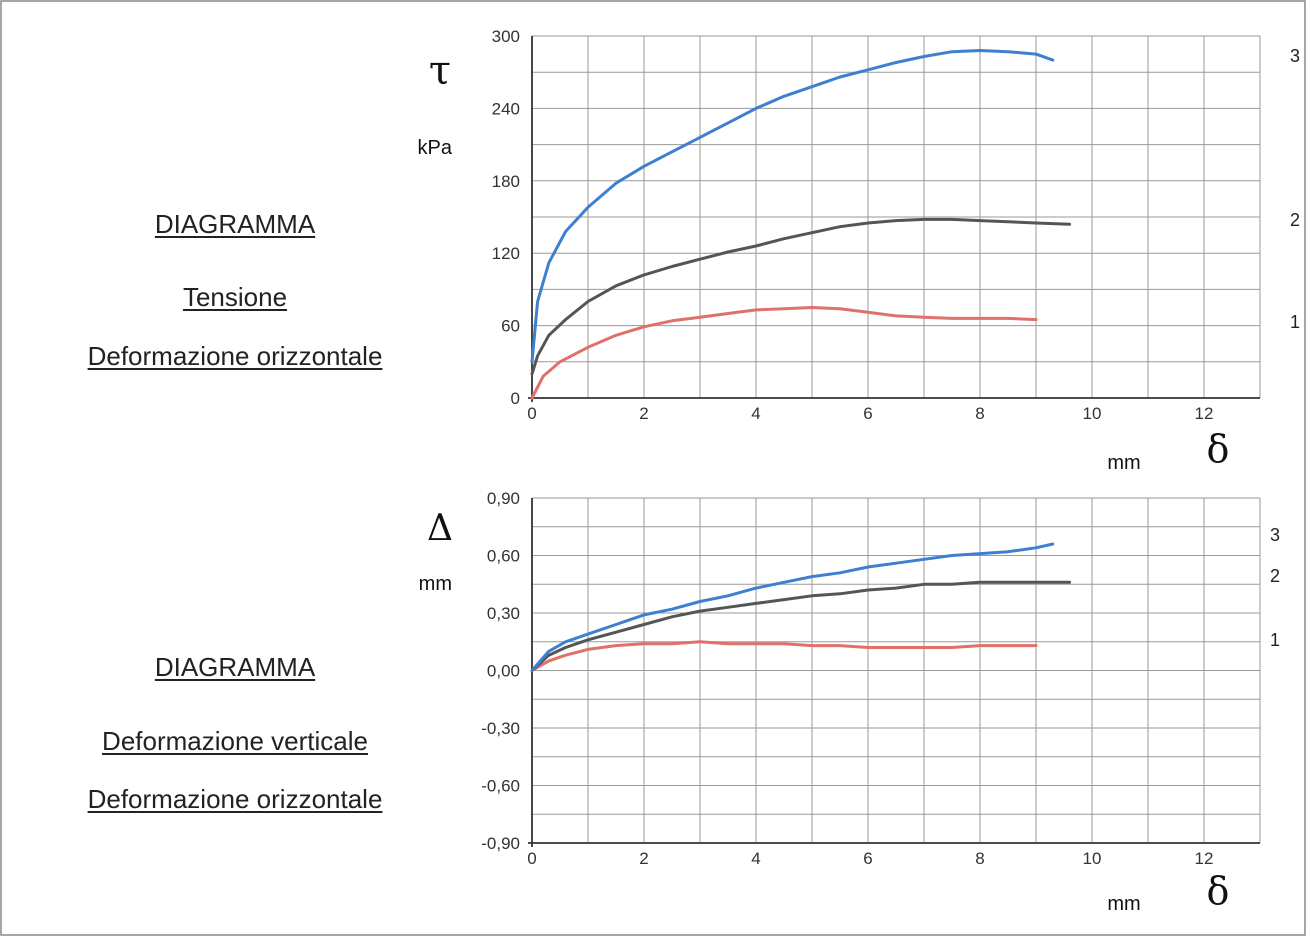 The image size is (1306, 936). What do you see at coordinates (435, 148) in the screenshot?
I see `tension-y-unit: kPa` at bounding box center [435, 148].